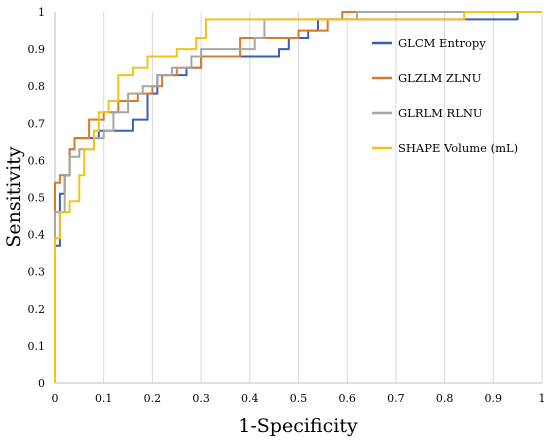 This screenshot has height=442, width=550. Describe the element at coordinates (201, 398) in the screenshot. I see `x-tick-label: 0.3` at that location.